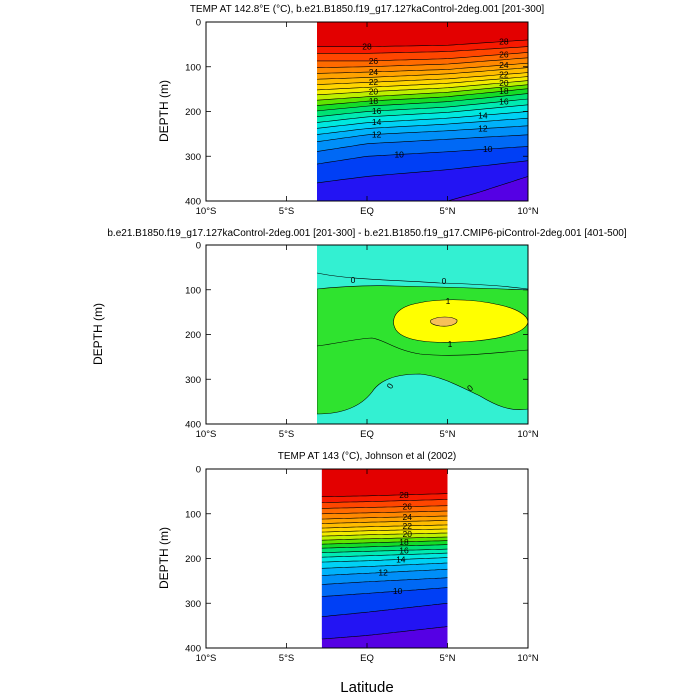 This screenshot has height=700, width=700. I want to click on contour-line-zero, so click(422, 281).